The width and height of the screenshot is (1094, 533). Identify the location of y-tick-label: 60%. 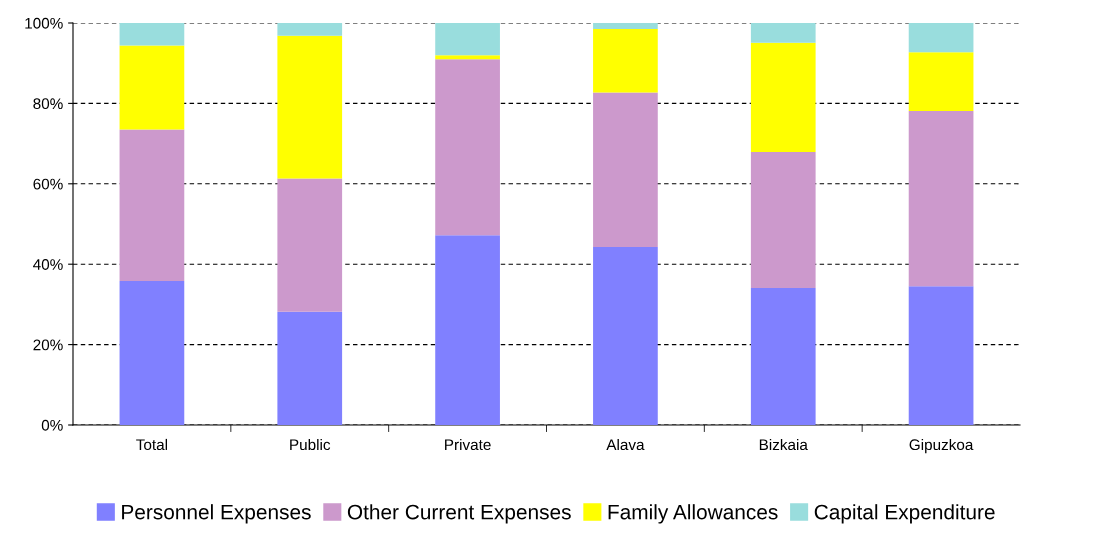
(48, 184).